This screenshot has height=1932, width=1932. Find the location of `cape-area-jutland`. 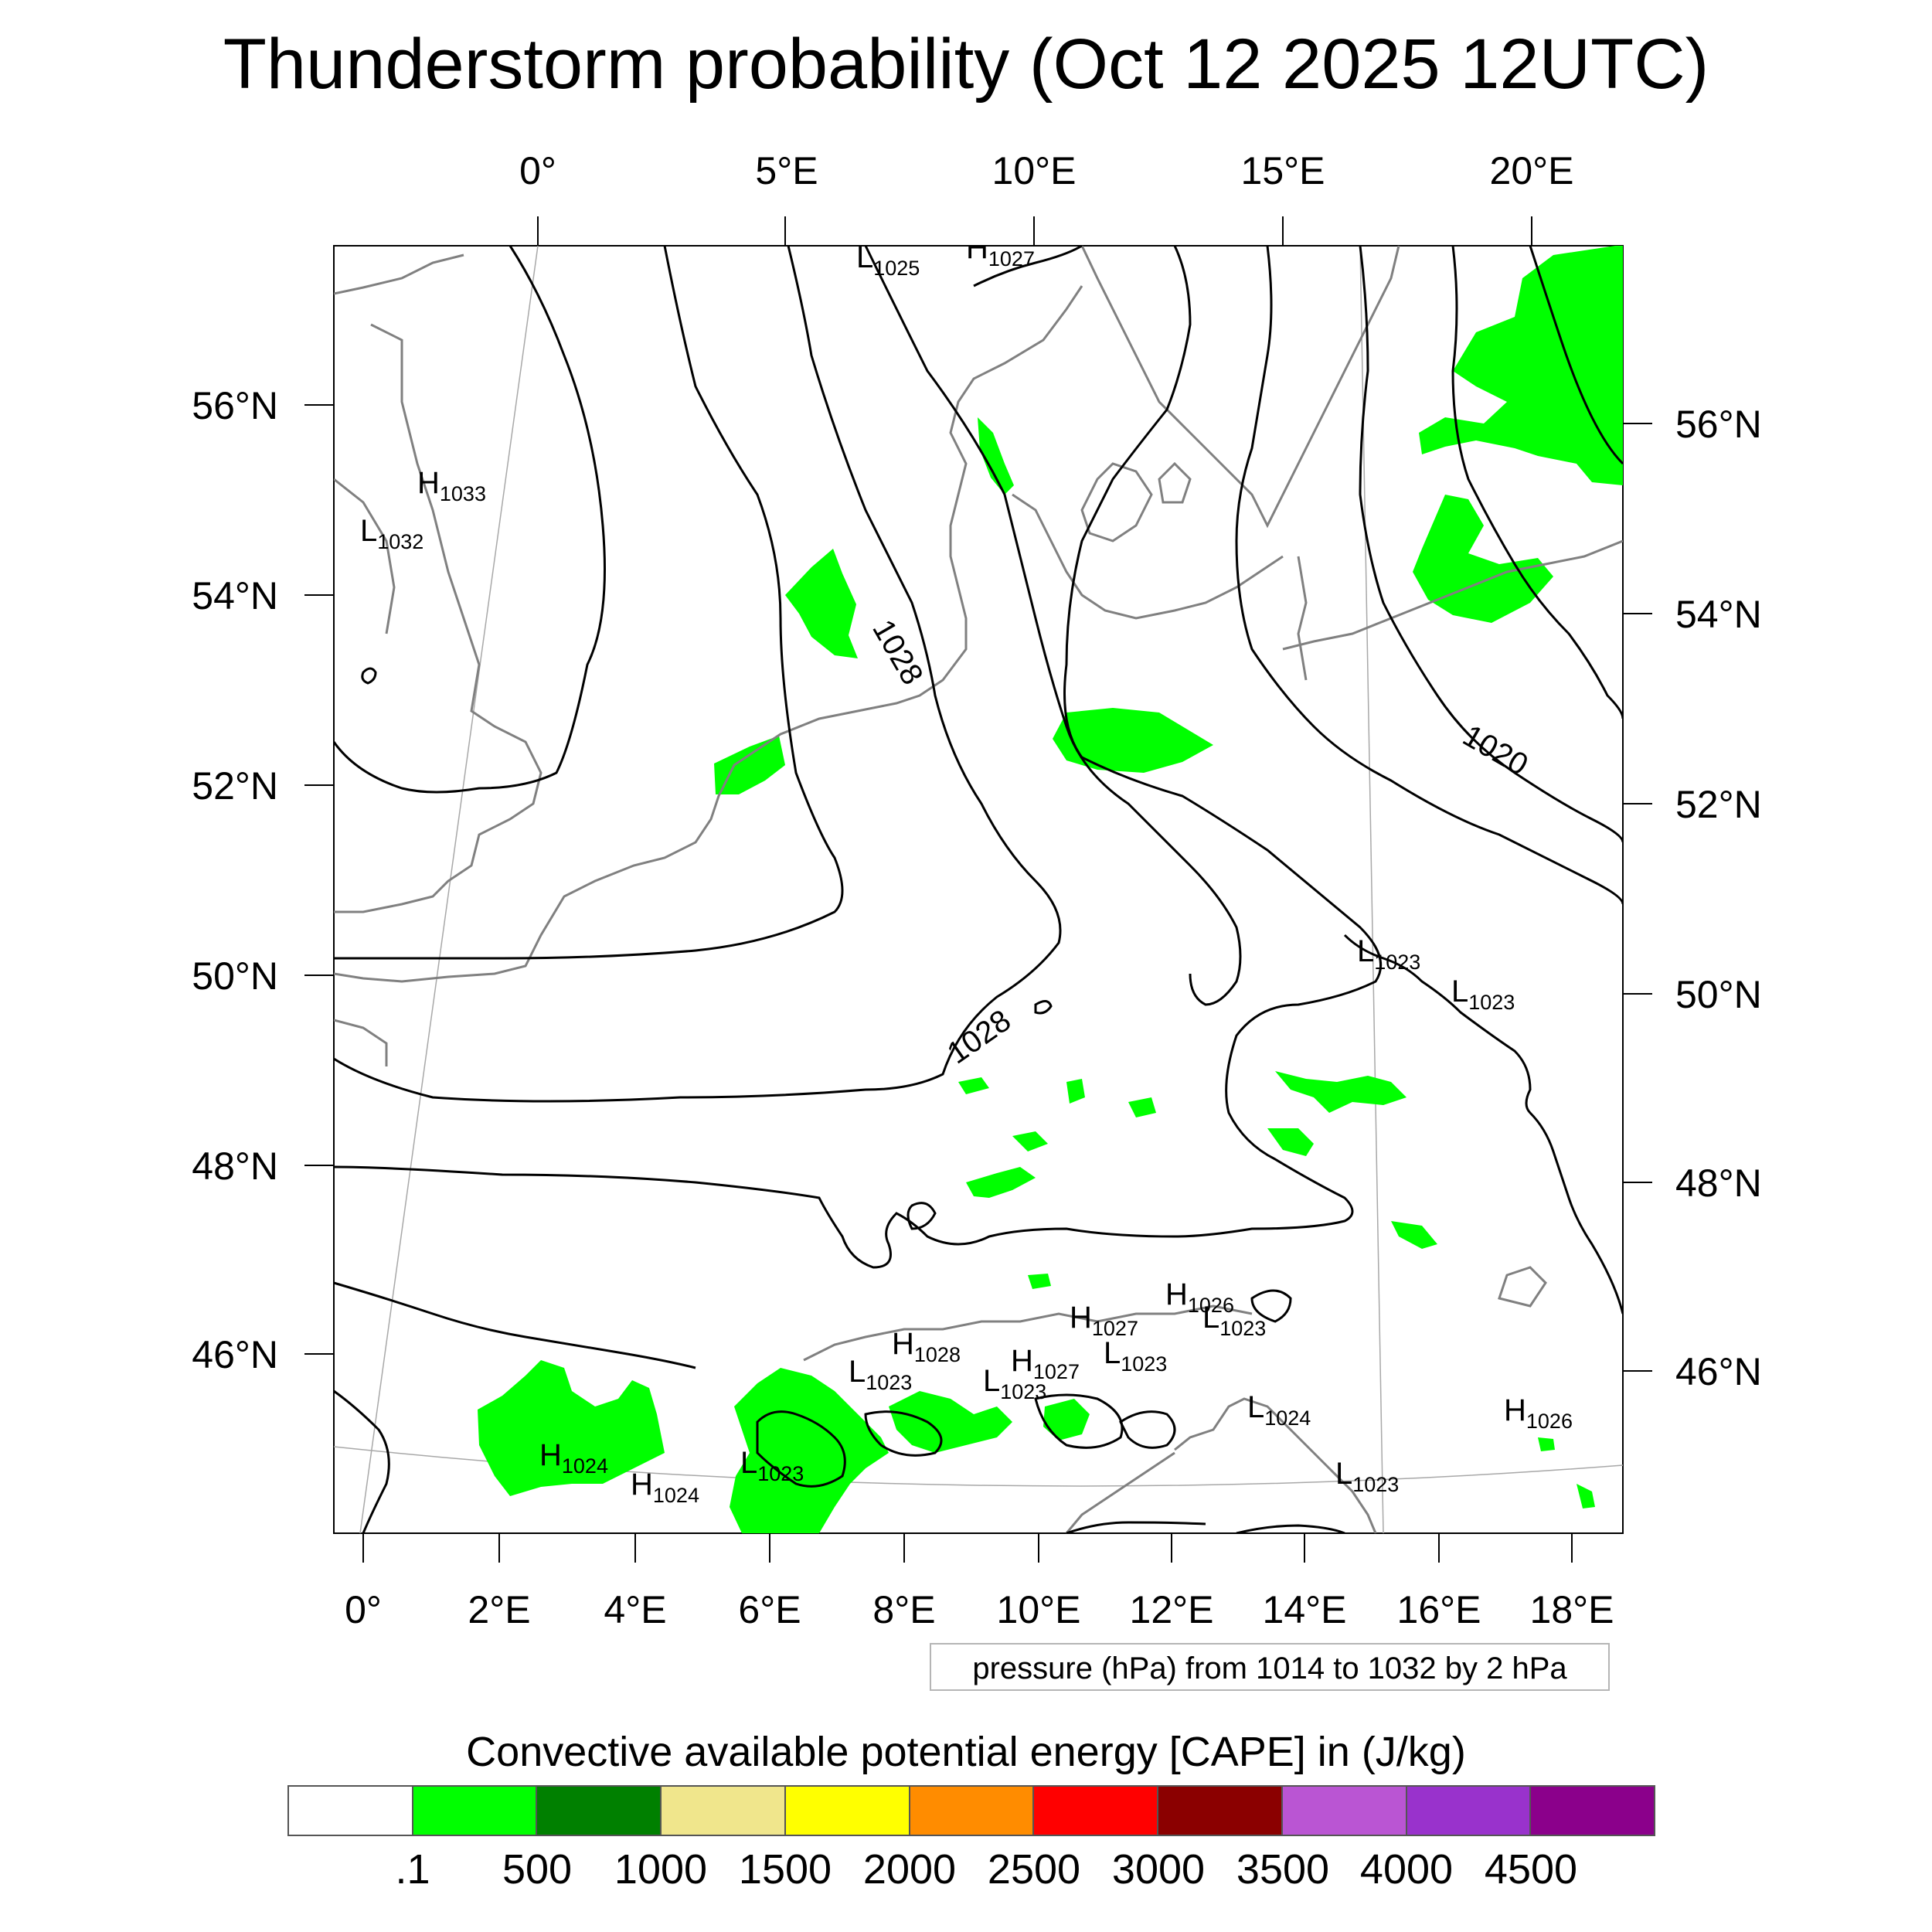

cape-area-jutland is located at coordinates (996, 456).